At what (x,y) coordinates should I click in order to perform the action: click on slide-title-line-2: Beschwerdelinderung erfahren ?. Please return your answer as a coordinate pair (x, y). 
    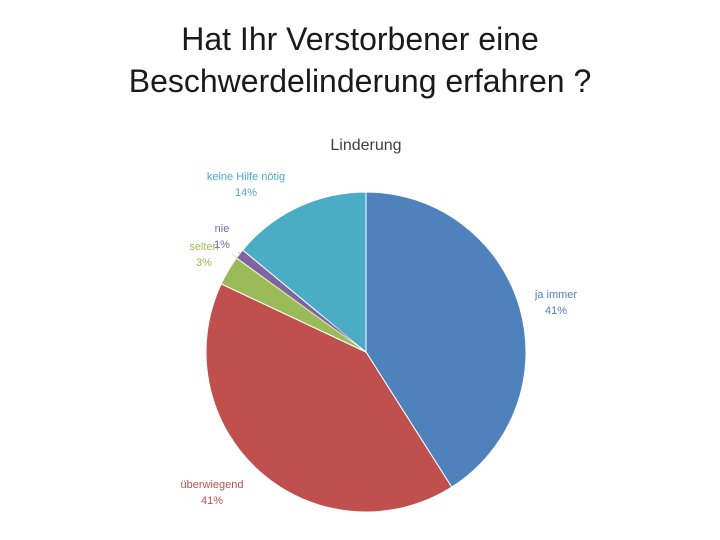
    Looking at the image, I should click on (360, 81).